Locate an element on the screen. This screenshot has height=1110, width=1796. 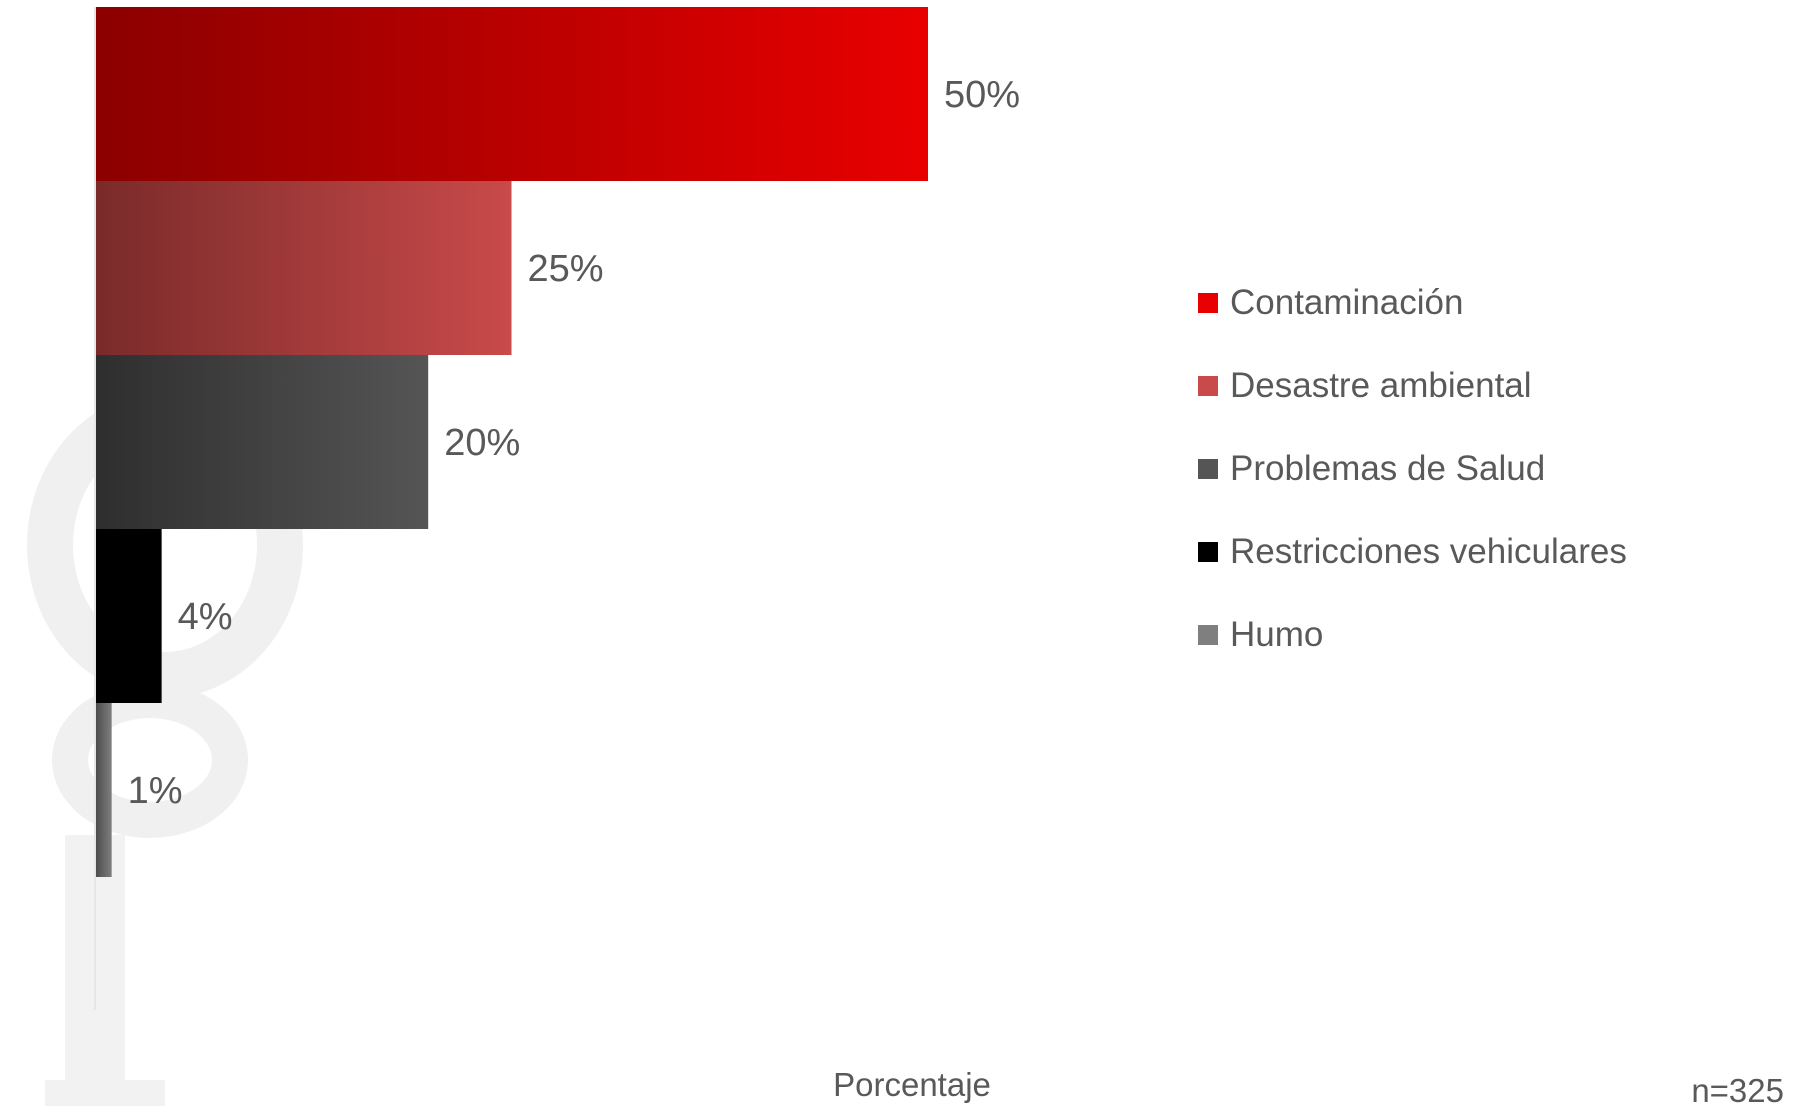
sample-size-note: n=325 is located at coordinates (1737, 1090).